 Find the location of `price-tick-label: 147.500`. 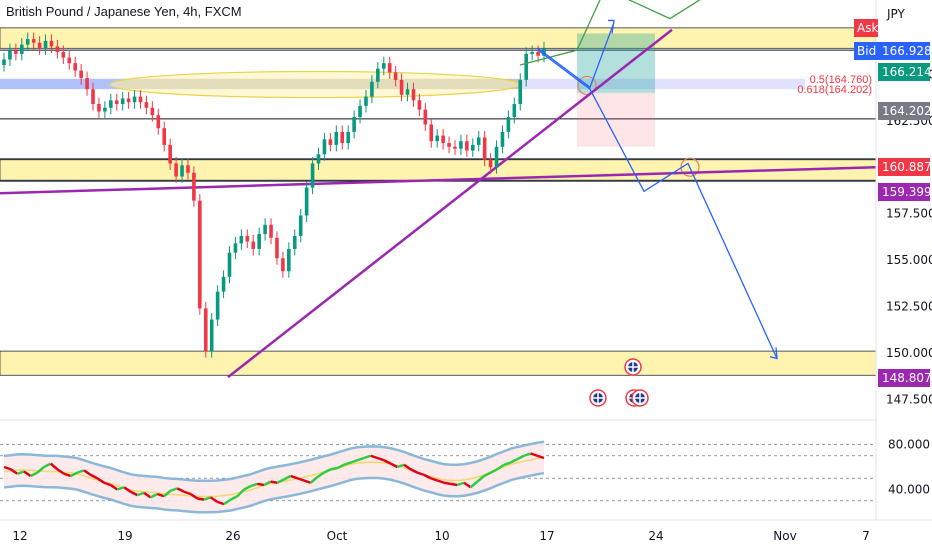

price-tick-label: 147.500 is located at coordinates (909, 399).